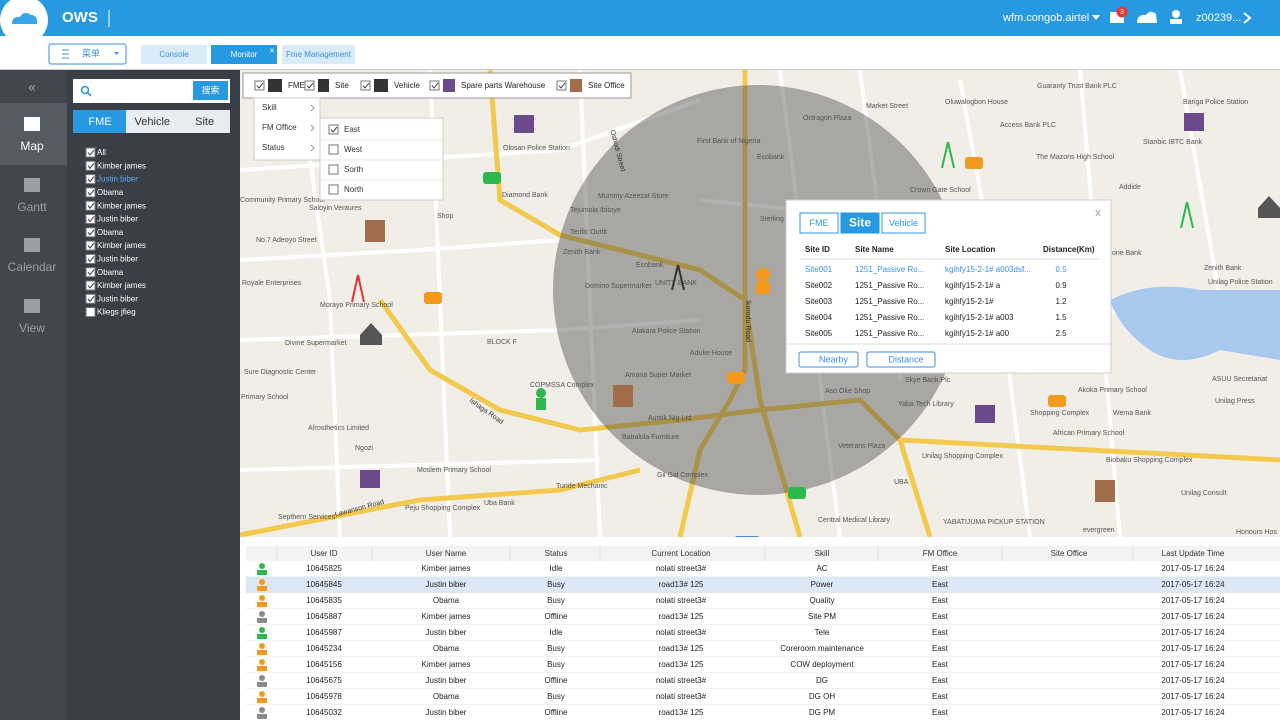  I want to click on submenu-item: West, so click(353, 149).